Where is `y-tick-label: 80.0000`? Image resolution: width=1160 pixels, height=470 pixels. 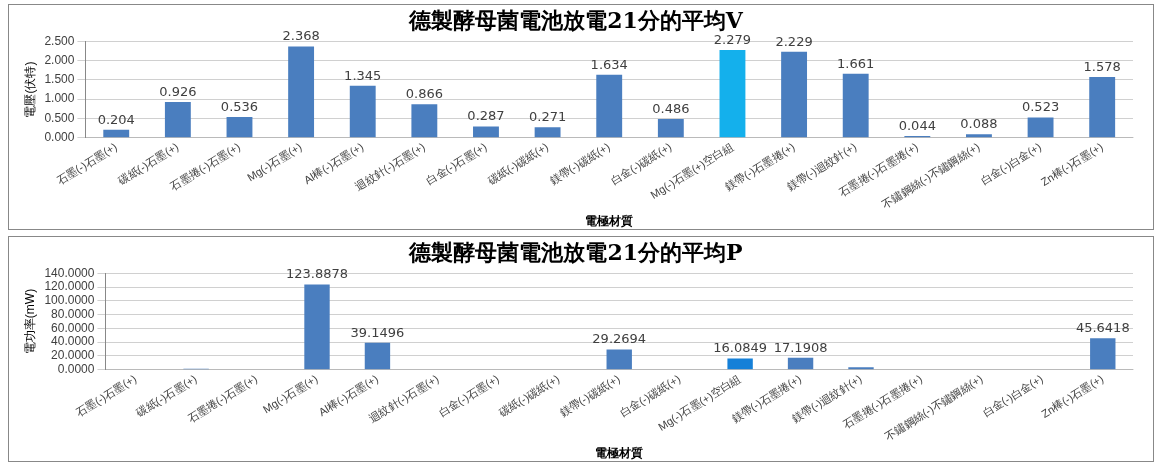
y-tick-label: 80.0000 is located at coordinates (73, 313).